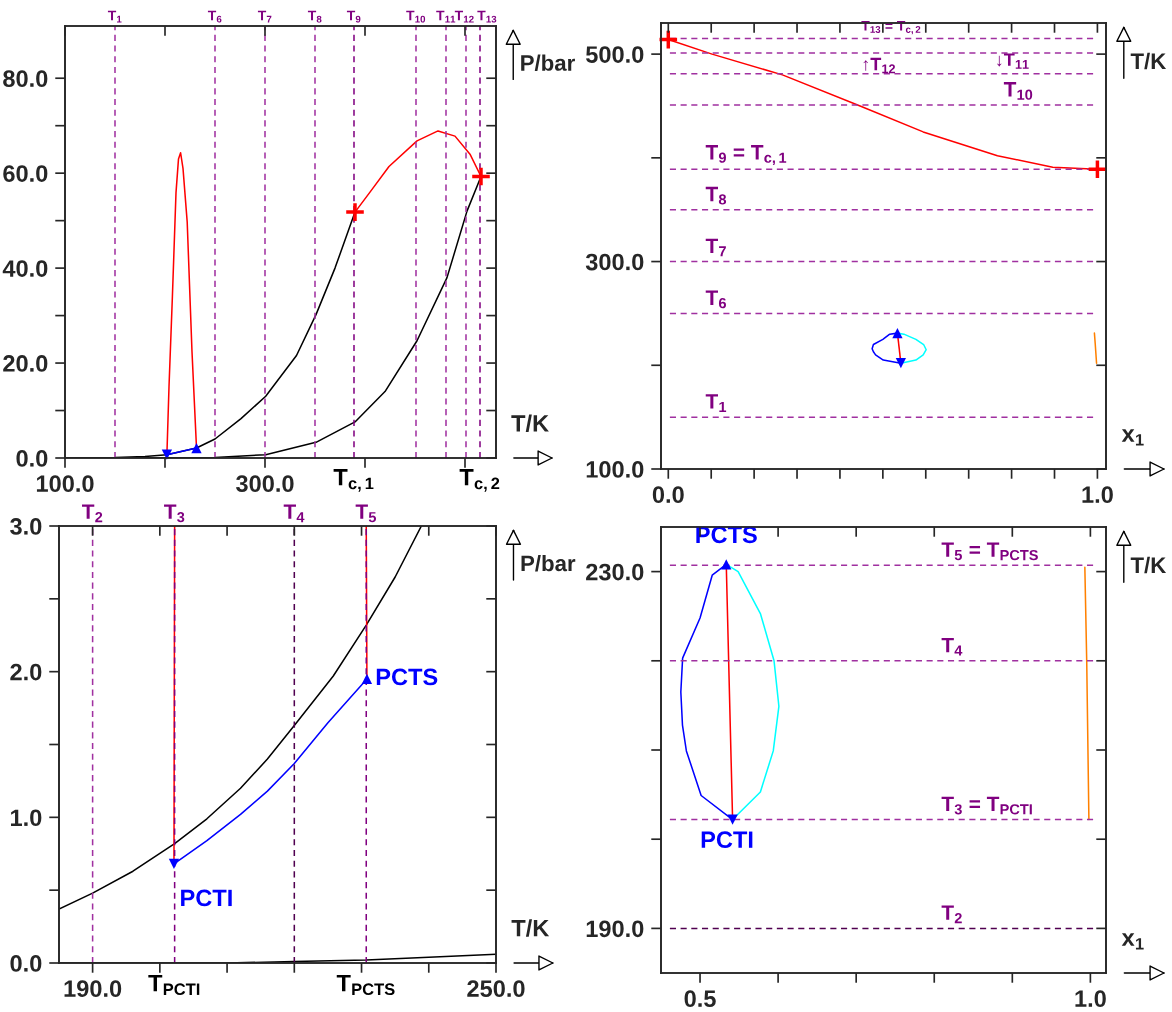 Image resolution: width=1172 pixels, height=1012 pixels. I want to click on y-tick-label: 40.0, so click(25, 268).